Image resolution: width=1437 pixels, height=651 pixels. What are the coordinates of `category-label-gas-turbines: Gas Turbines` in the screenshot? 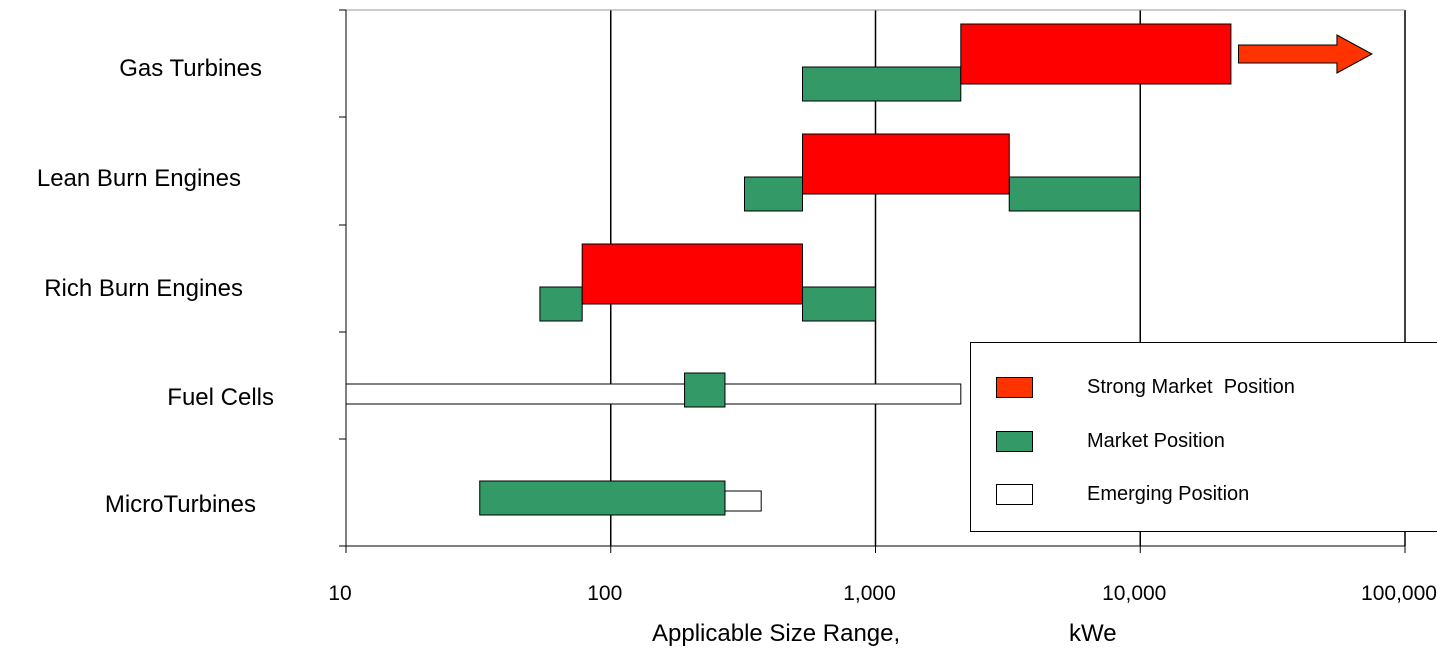 It's located at (190, 68).